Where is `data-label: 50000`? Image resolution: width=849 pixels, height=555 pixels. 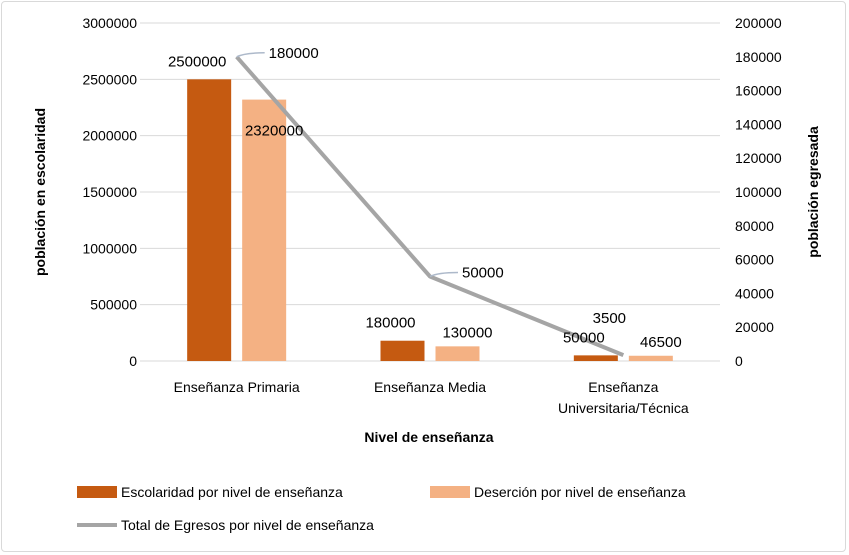
data-label: 50000 is located at coordinates (584, 337).